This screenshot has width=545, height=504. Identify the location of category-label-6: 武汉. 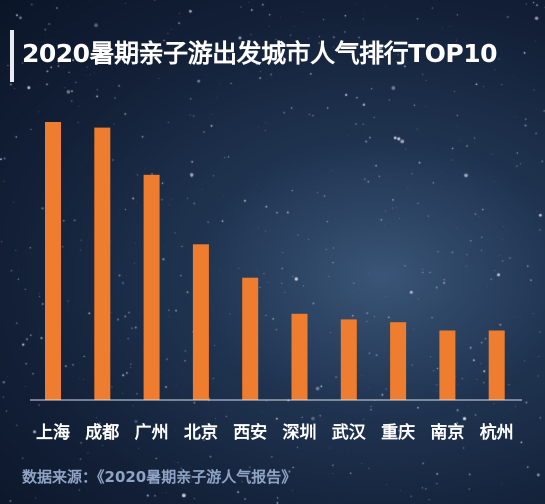
(349, 432).